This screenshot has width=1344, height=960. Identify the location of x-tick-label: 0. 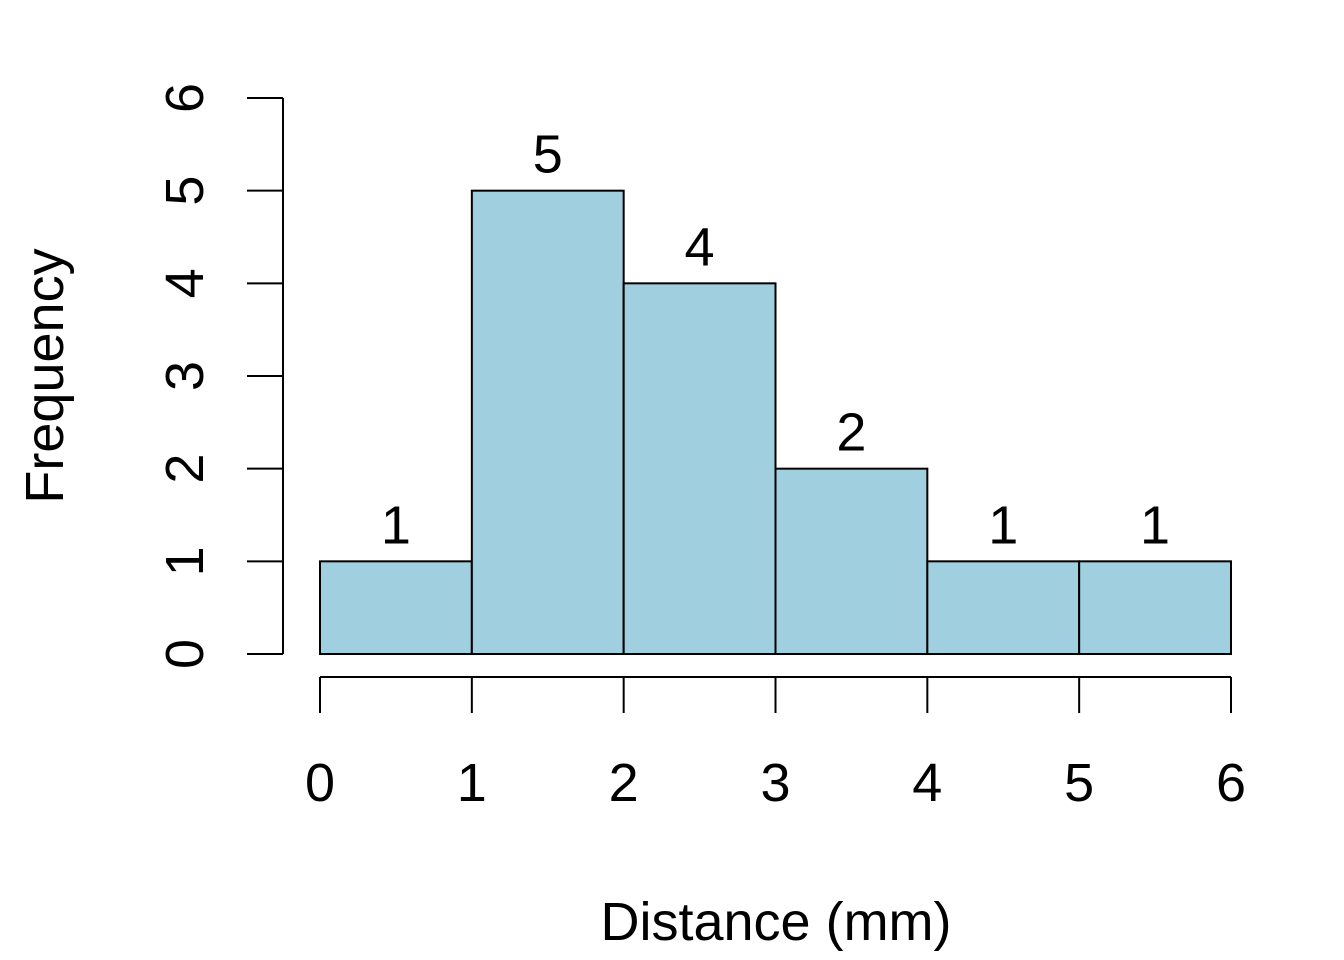
(320, 783).